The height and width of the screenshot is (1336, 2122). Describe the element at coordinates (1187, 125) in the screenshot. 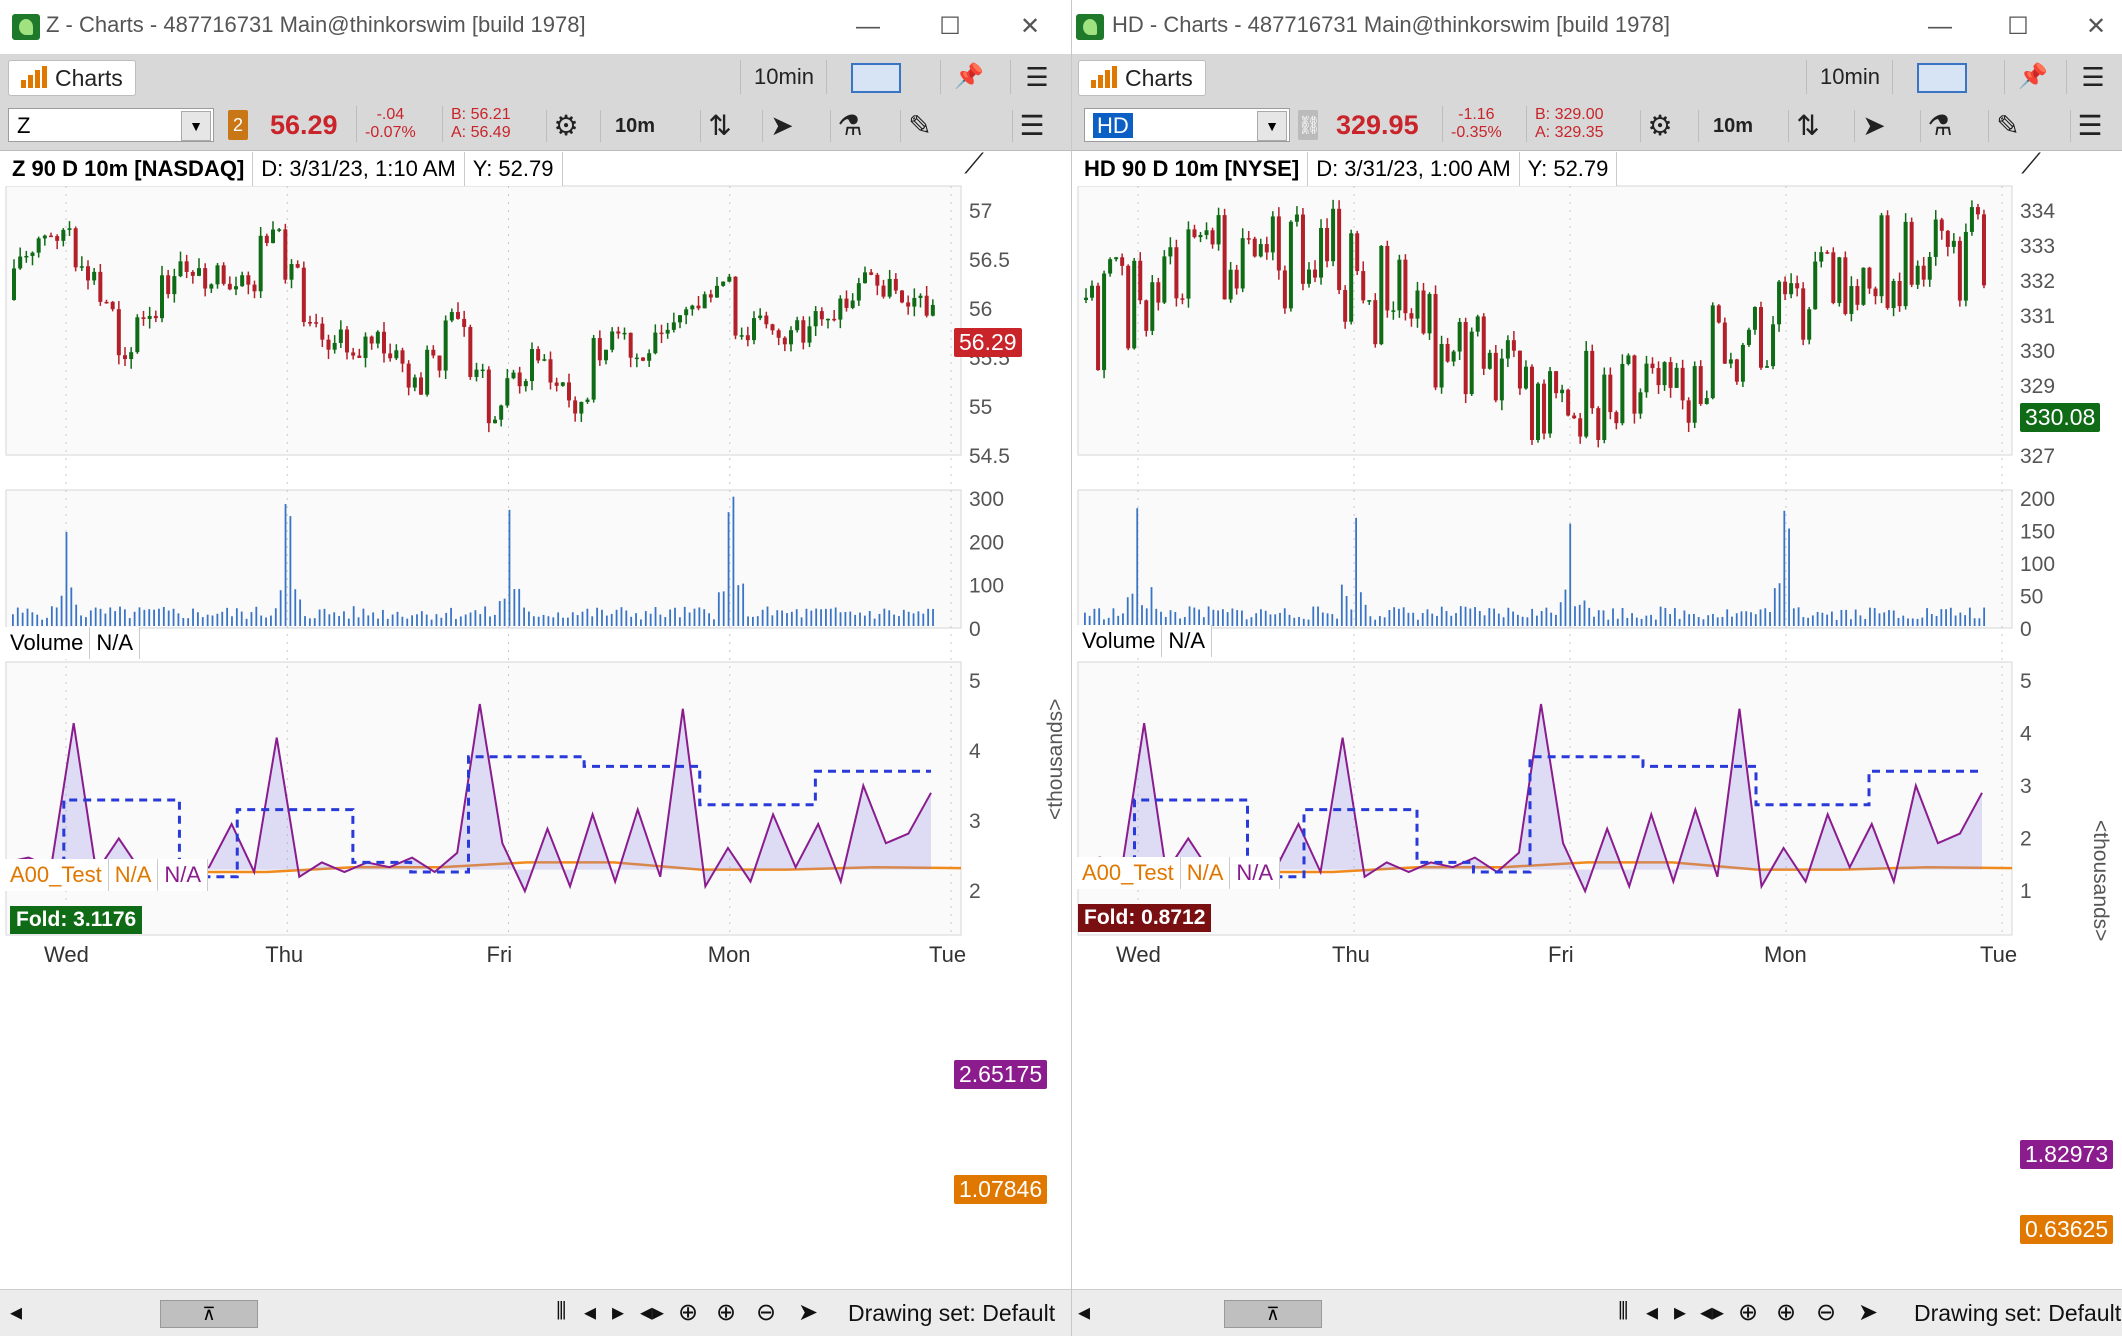

I see `symbol-input: HD ▼` at that location.